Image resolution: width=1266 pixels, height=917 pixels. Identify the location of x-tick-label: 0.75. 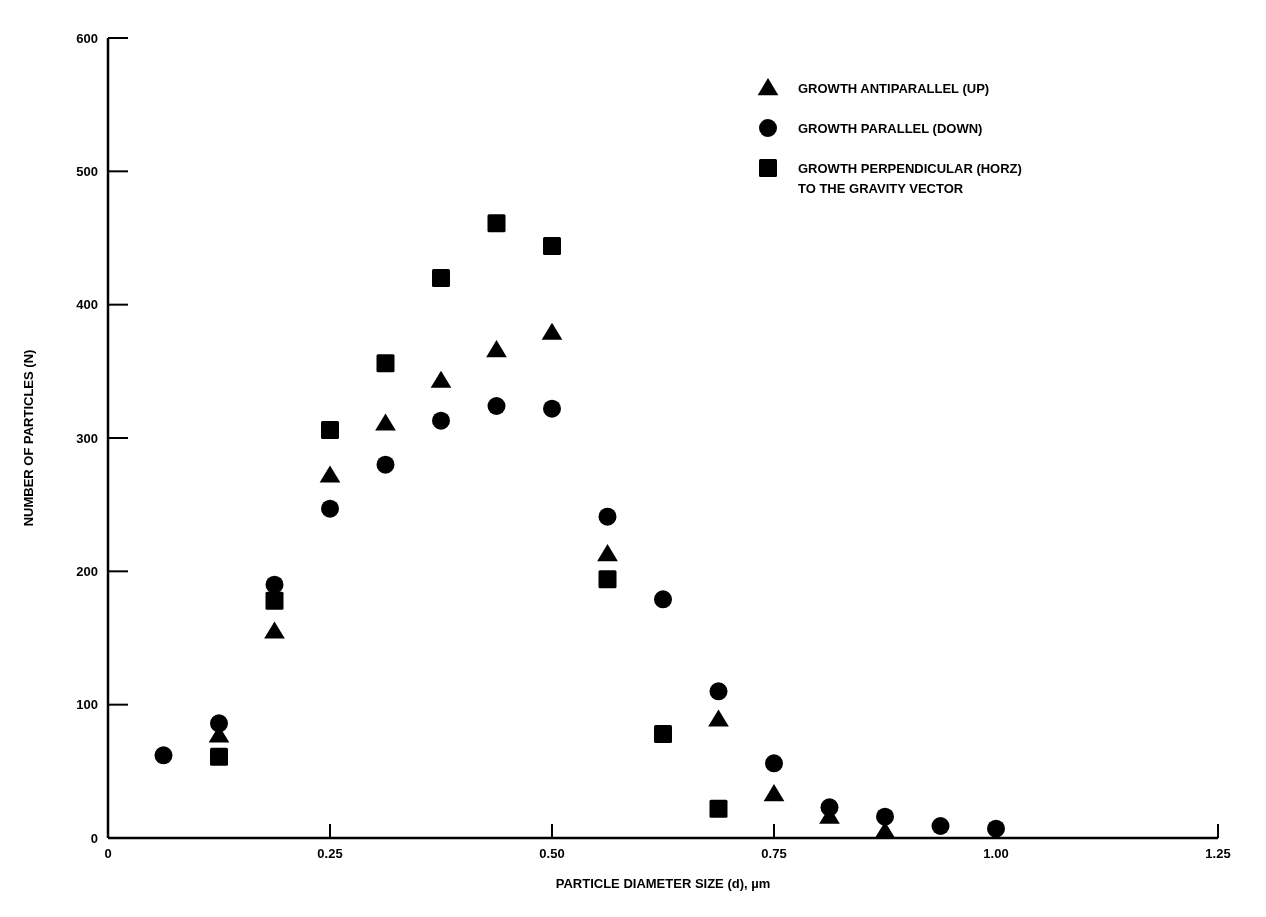
(774, 853).